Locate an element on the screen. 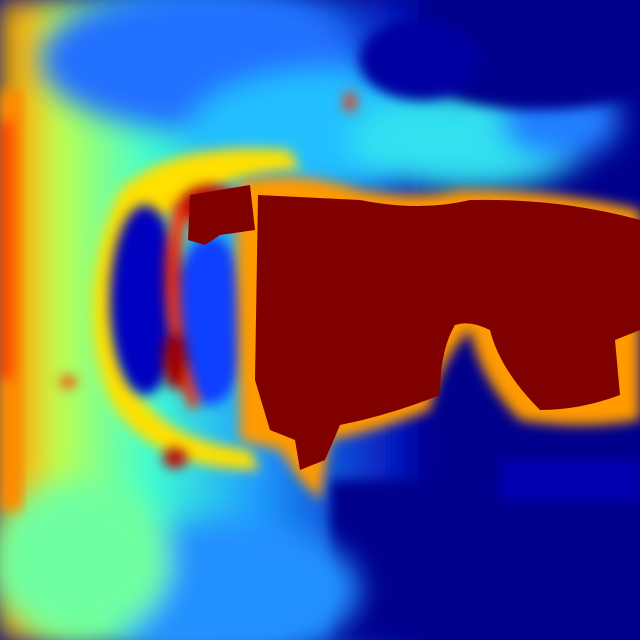 This screenshot has width=640, height=640. upper-right-dark is located at coordinates (500, 55).